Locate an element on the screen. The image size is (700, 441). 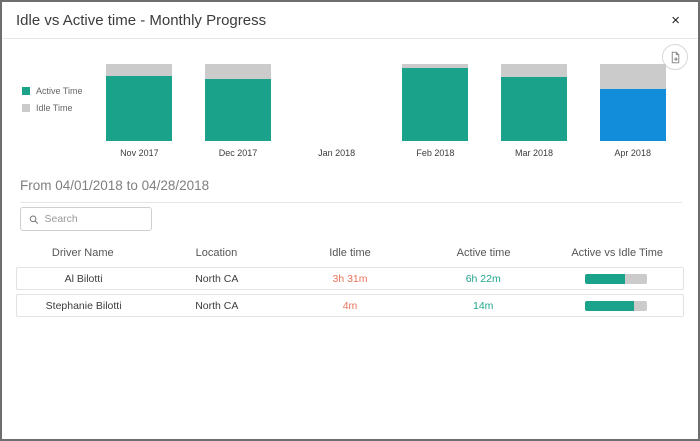
export-report-button is located at coordinates (675, 57).